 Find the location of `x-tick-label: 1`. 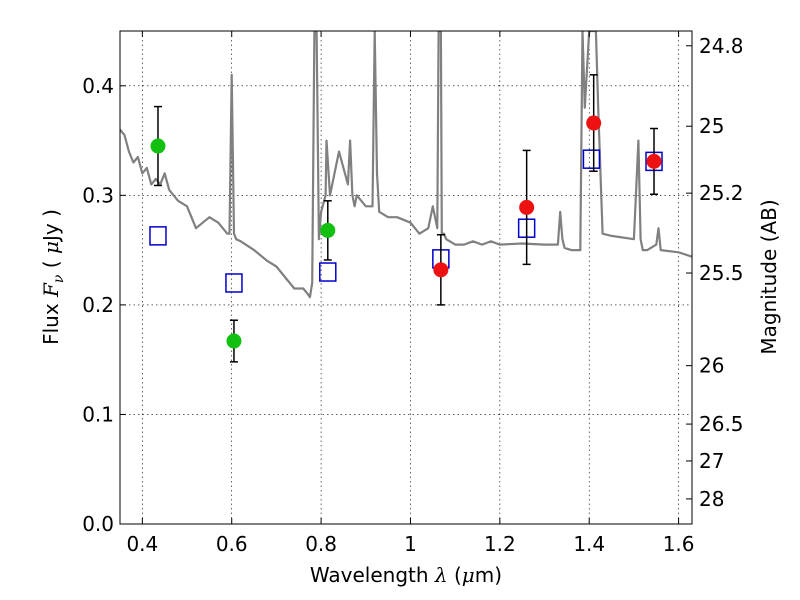

x-tick-label: 1 is located at coordinates (410, 544).